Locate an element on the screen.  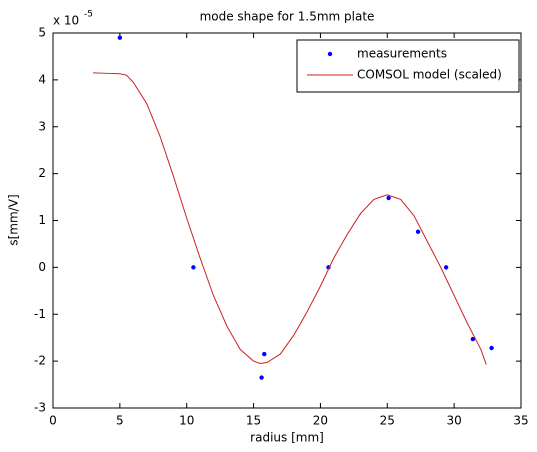
x-tick-label: 35 is located at coordinates (520, 421).